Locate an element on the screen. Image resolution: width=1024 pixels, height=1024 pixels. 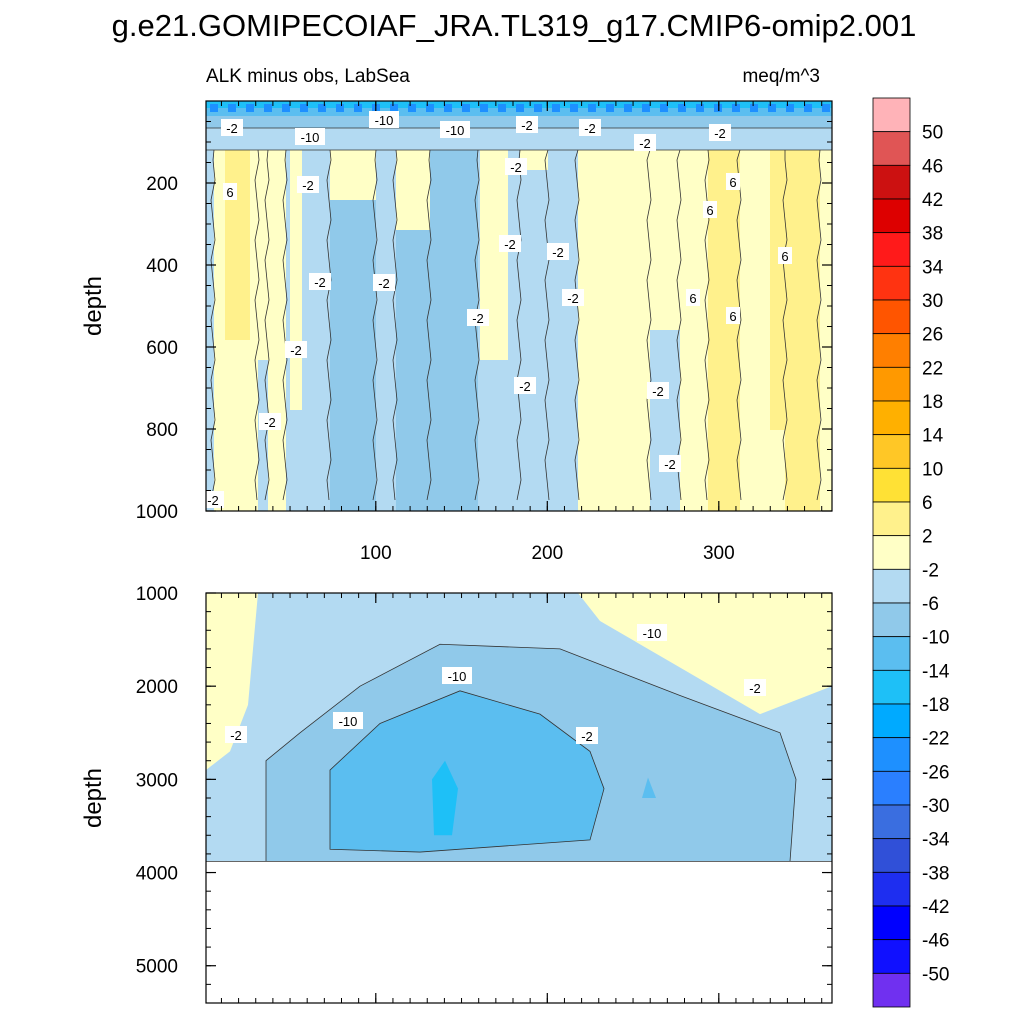
lower-contour-label: -10 is located at coordinates (457, 675).